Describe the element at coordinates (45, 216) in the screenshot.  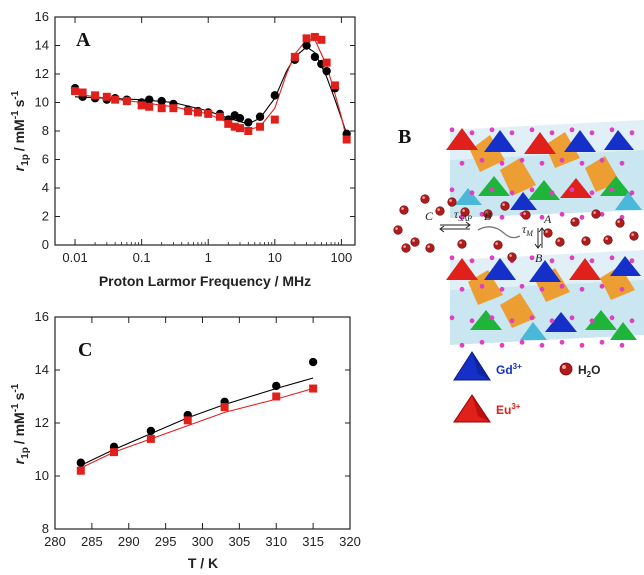
I see `y-tick-label: 2` at that location.